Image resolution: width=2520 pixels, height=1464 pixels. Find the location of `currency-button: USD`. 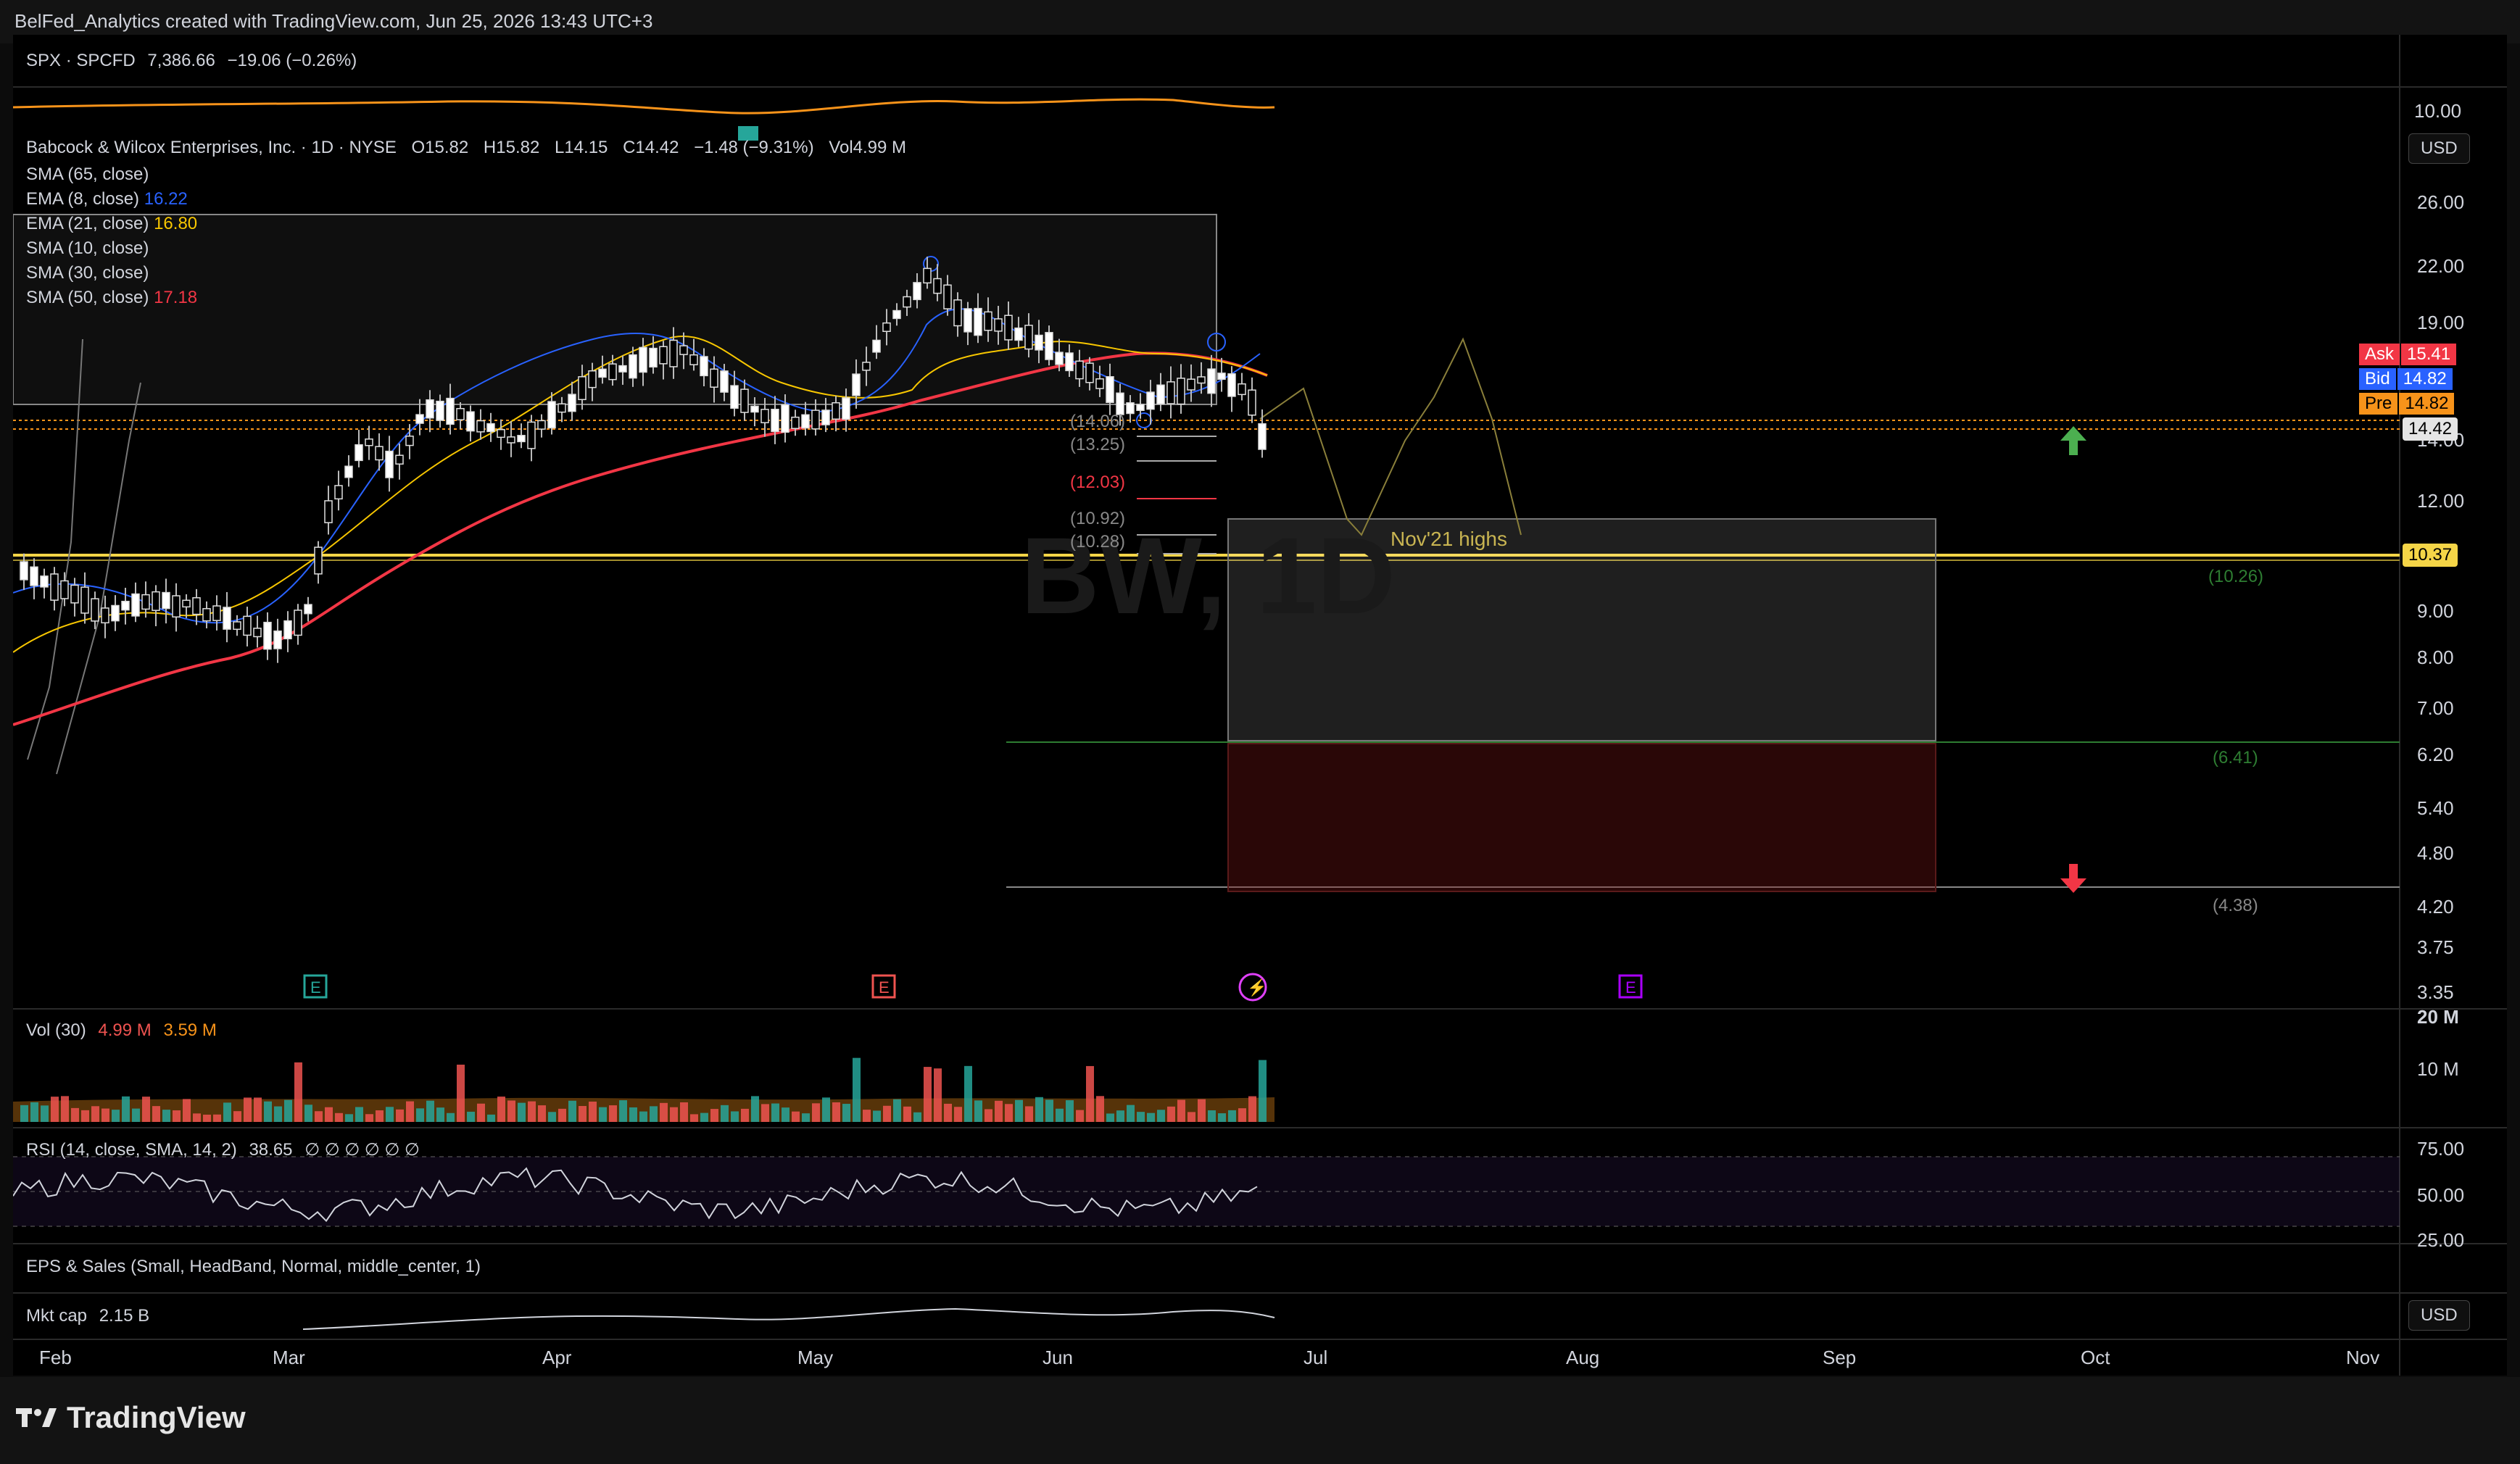

currency-button: USD is located at coordinates (2439, 148).